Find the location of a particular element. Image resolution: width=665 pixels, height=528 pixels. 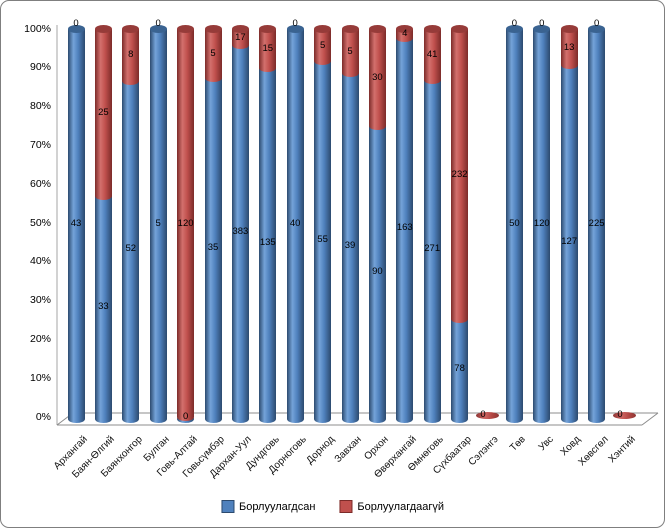

value-label-unsold: 25 is located at coordinates (103, 113).